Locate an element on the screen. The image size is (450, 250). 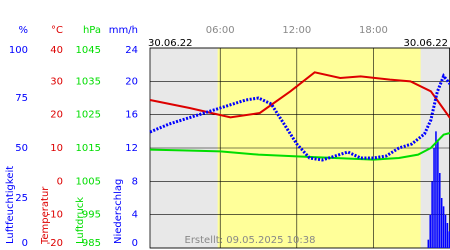
unit-label: hPa is located at coordinates (92, 30).